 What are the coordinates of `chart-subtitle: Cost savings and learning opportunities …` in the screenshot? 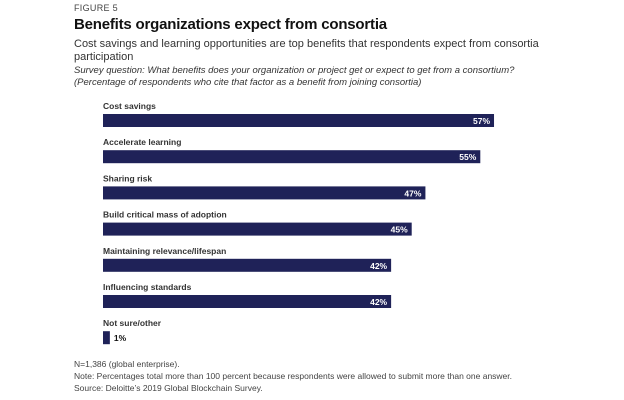 It's located at (306, 50).